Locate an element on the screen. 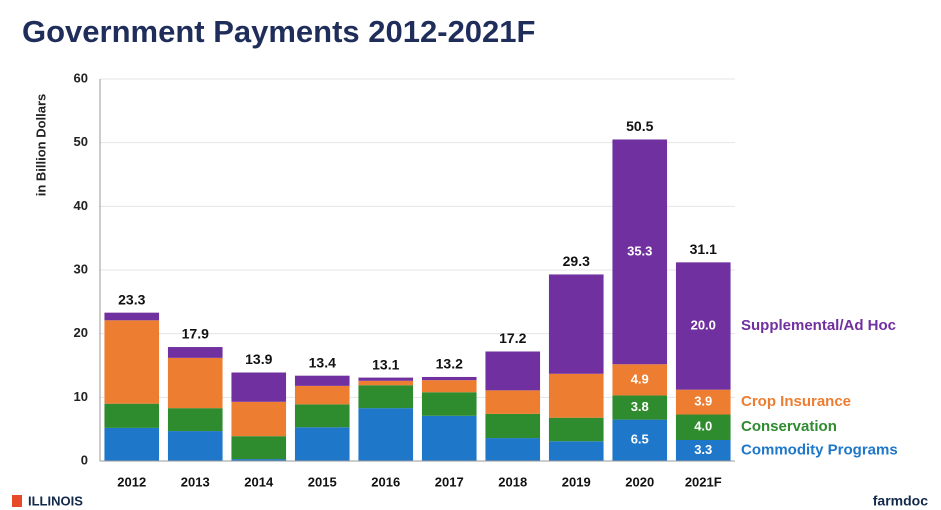 The image size is (941, 510). segment-label: 35.3 is located at coordinates (639, 250).